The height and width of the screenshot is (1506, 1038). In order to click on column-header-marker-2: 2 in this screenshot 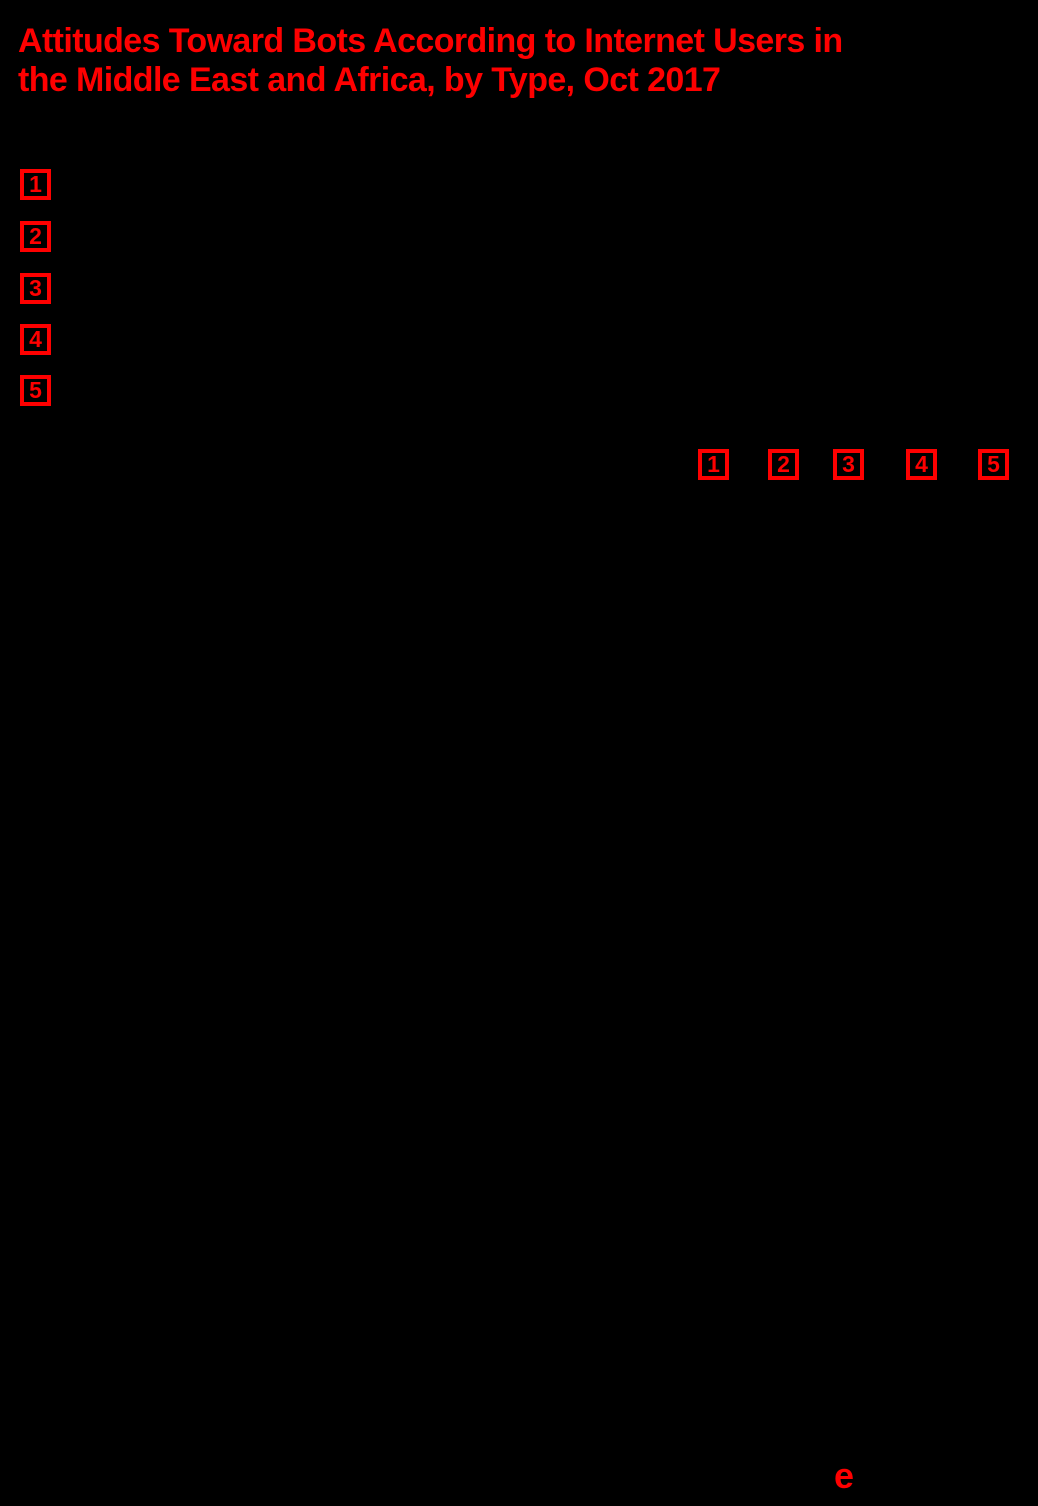, I will do `click(783, 464)`.